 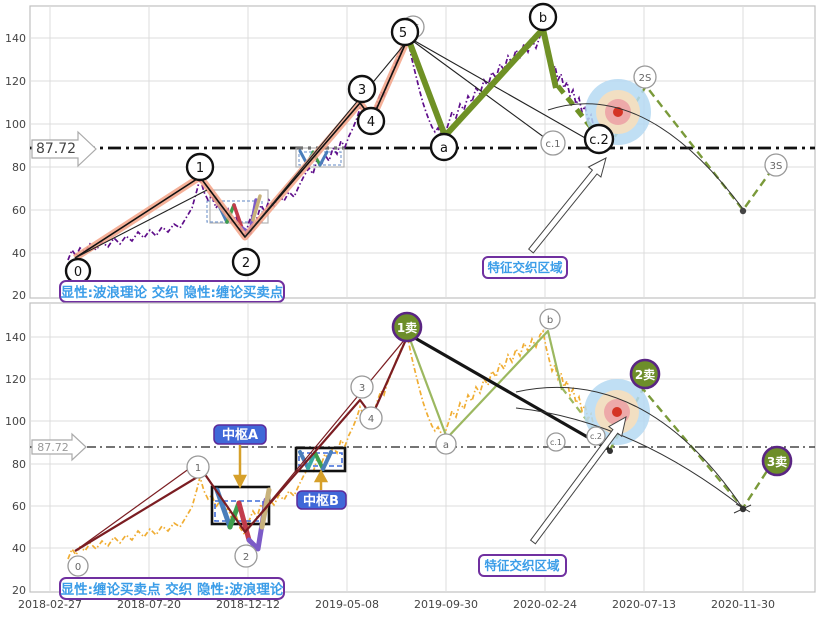 I want to click on wave-label-c2: c.2, so click(x=599, y=140).